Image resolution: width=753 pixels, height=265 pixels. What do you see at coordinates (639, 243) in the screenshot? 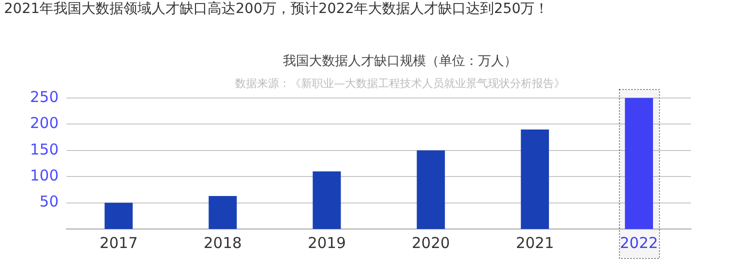
I see `x-tick-label: 2022` at bounding box center [639, 243].